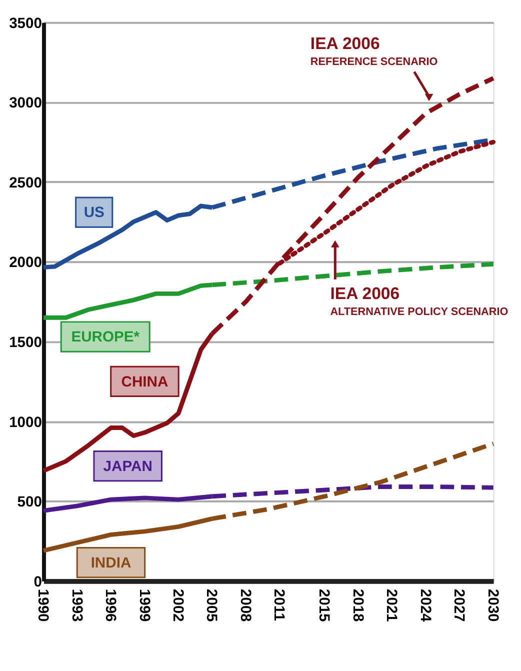 The image size is (521, 671). I want to click on x-tick-label: 1999, so click(144, 605).